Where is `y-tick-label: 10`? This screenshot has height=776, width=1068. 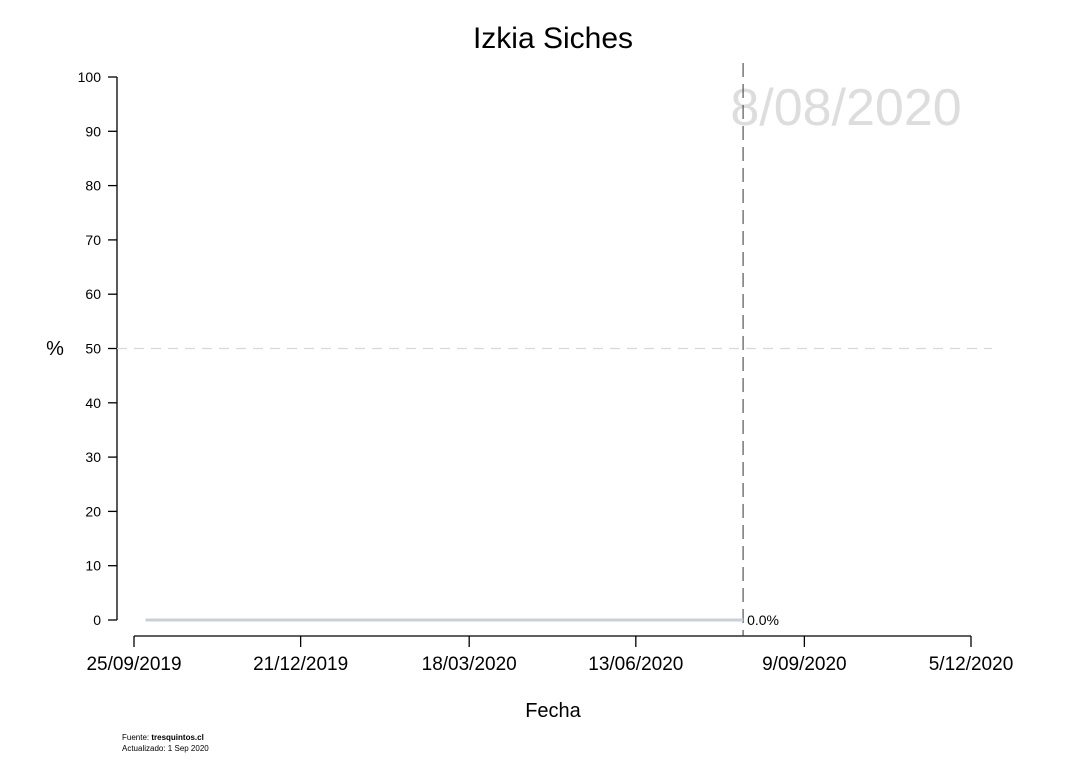
y-tick-label: 10 is located at coordinates (93, 566).